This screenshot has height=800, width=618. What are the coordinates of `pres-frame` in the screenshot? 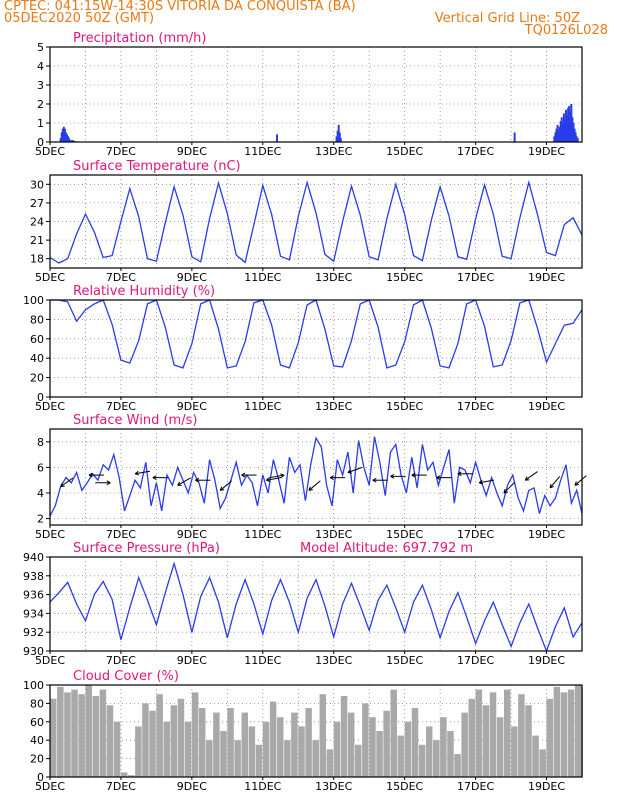 It's located at (316, 604).